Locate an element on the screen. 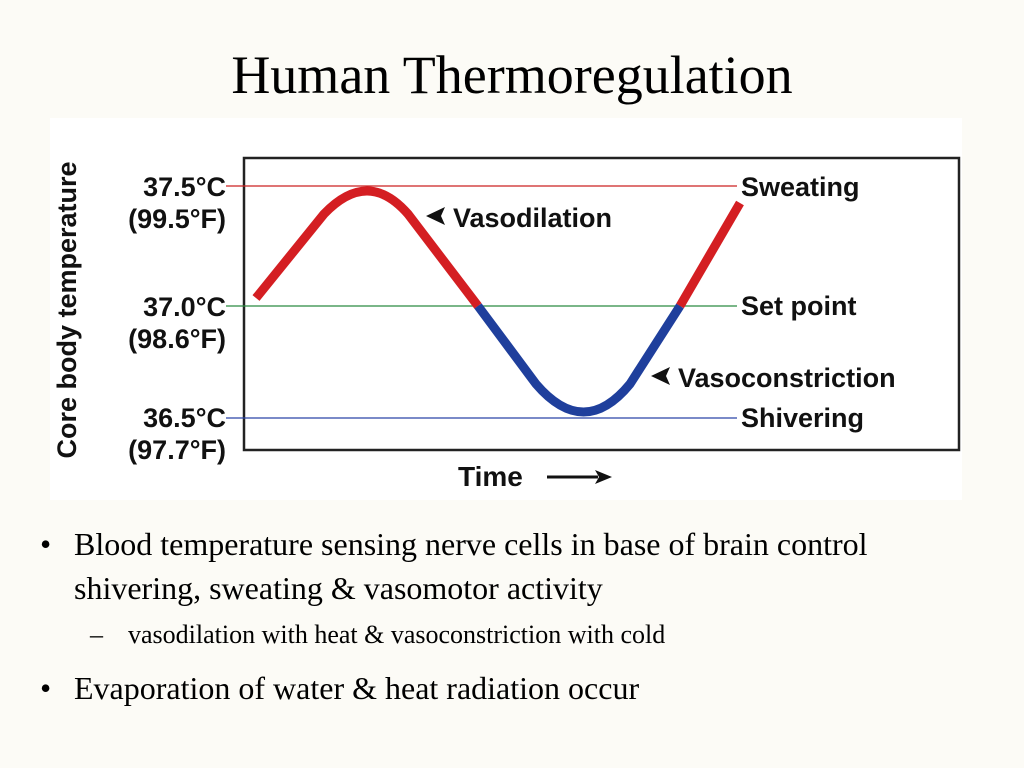  vasoconstriction-label: Vasoconstriction is located at coordinates (787, 378).